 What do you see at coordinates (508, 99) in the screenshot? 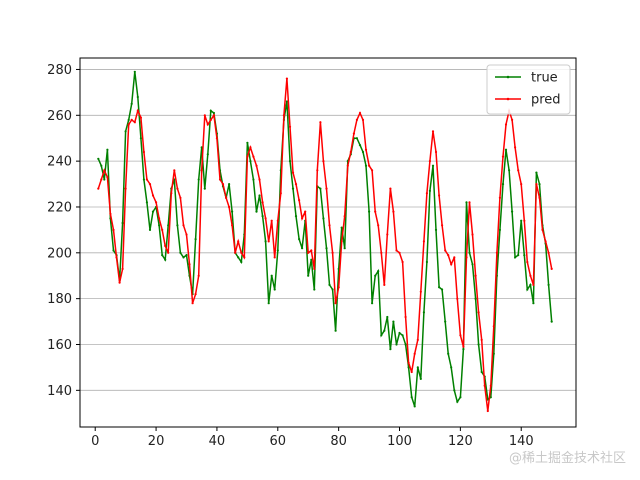
I see `legend-marker-pred` at bounding box center [508, 99].